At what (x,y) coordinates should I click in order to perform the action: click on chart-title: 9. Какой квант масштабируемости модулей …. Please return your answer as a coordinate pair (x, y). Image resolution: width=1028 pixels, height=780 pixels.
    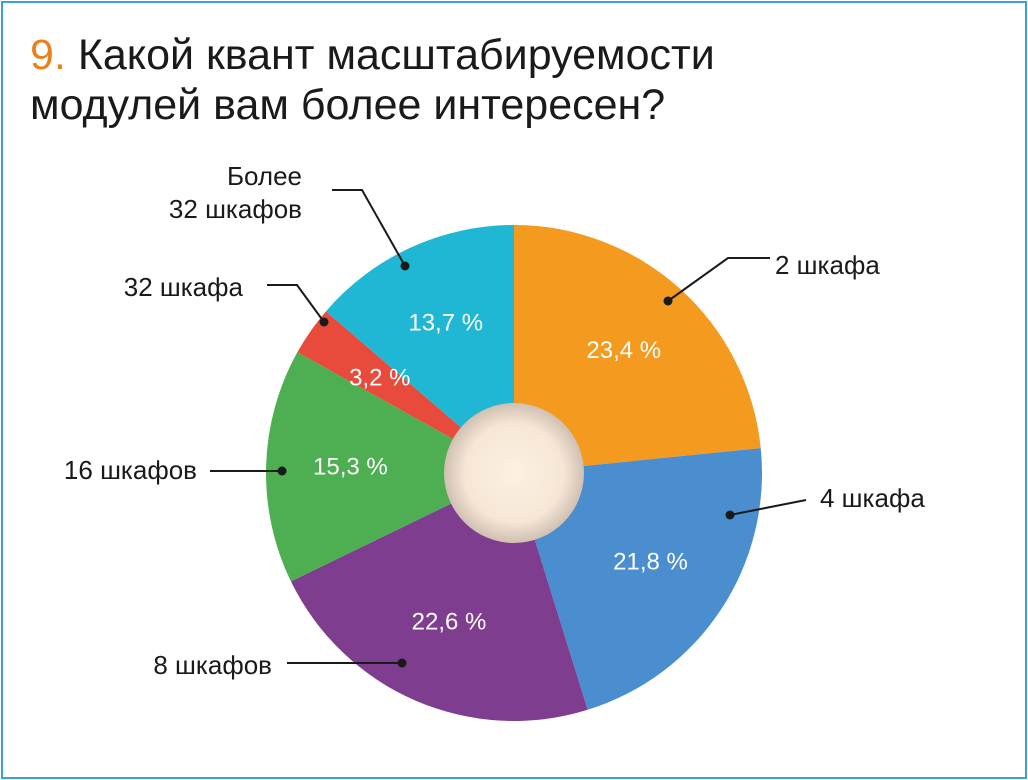
    Looking at the image, I should click on (420, 80).